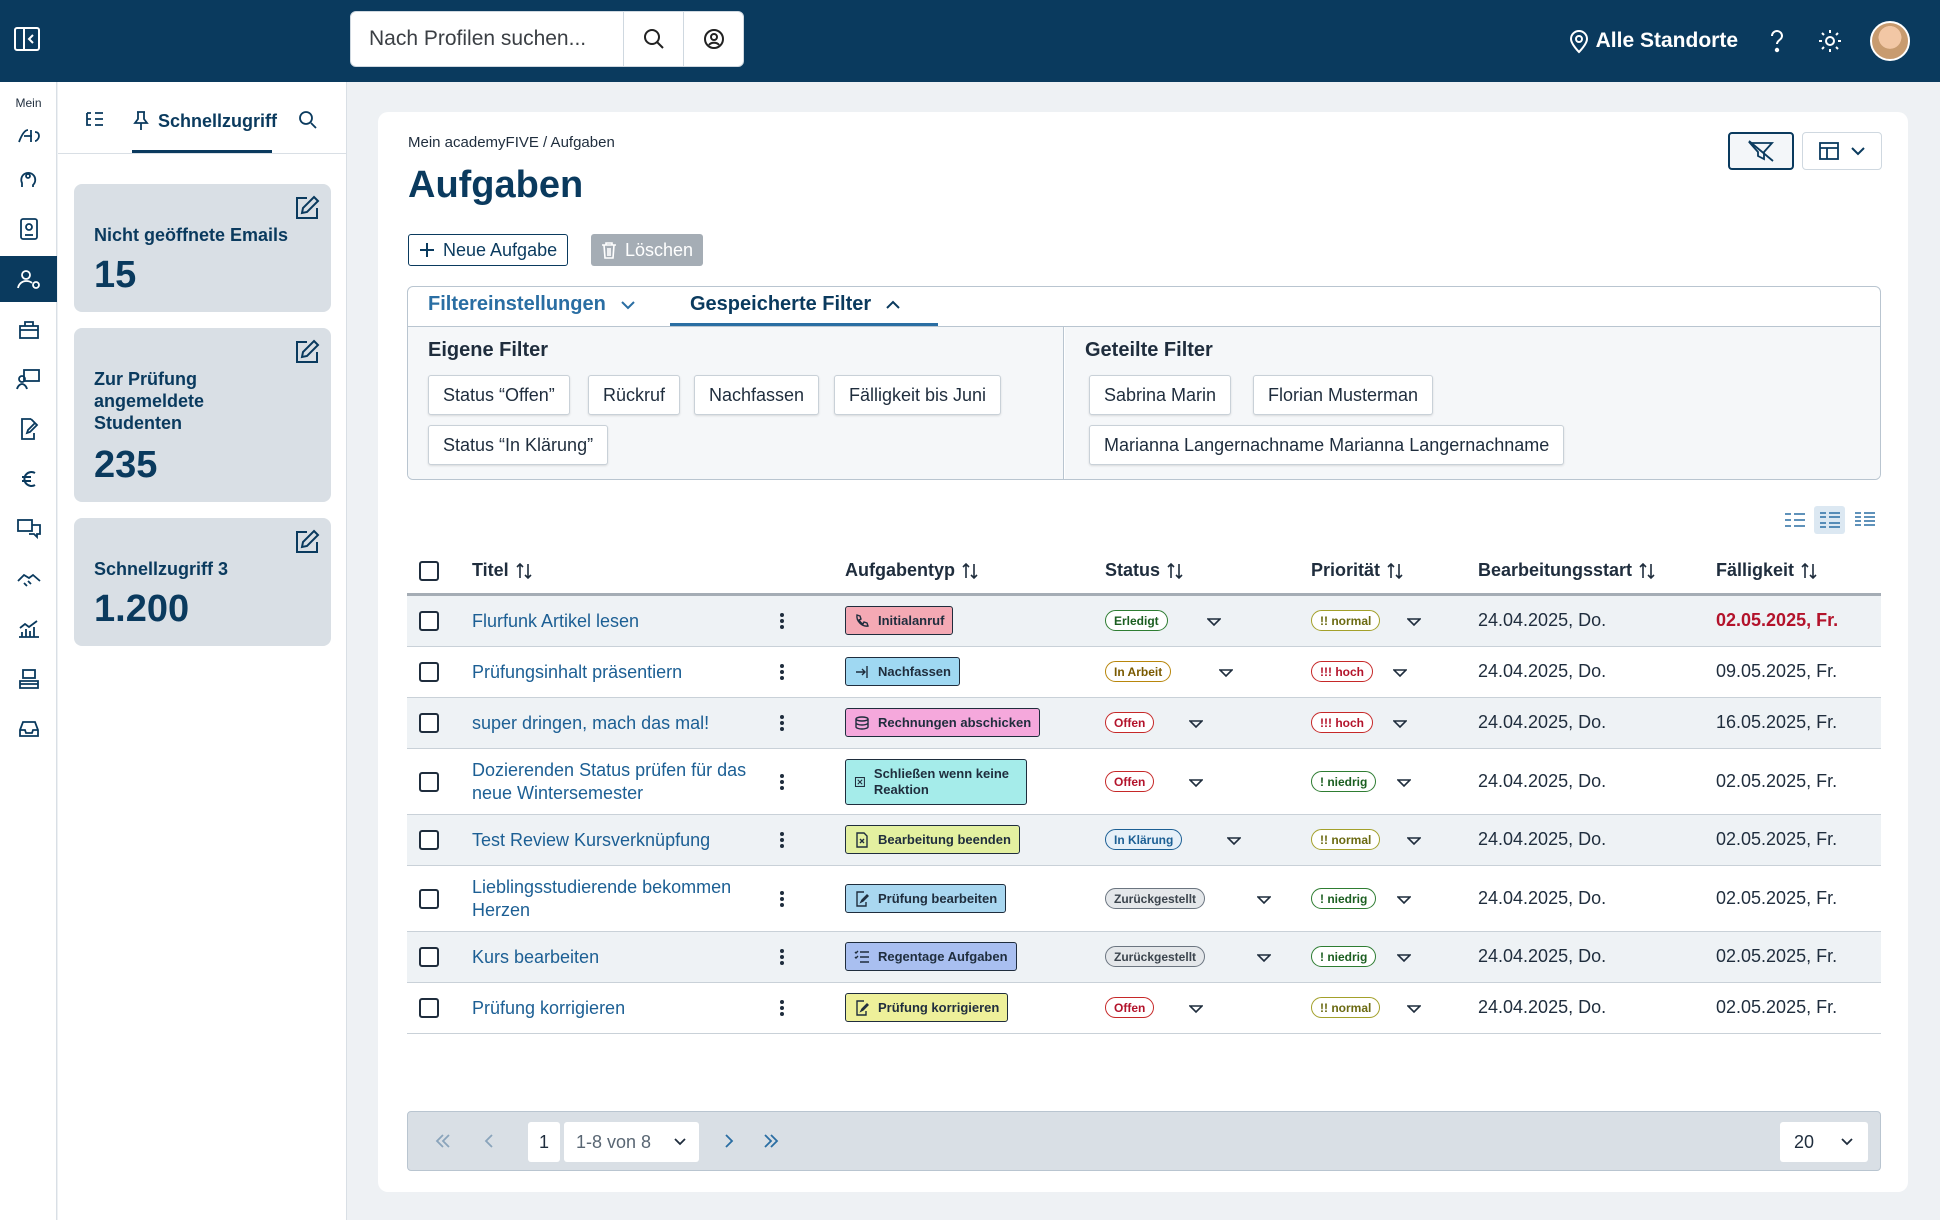 This screenshot has width=1940, height=1220. What do you see at coordinates (1761, 151) in the screenshot?
I see `clear-filter-button` at bounding box center [1761, 151].